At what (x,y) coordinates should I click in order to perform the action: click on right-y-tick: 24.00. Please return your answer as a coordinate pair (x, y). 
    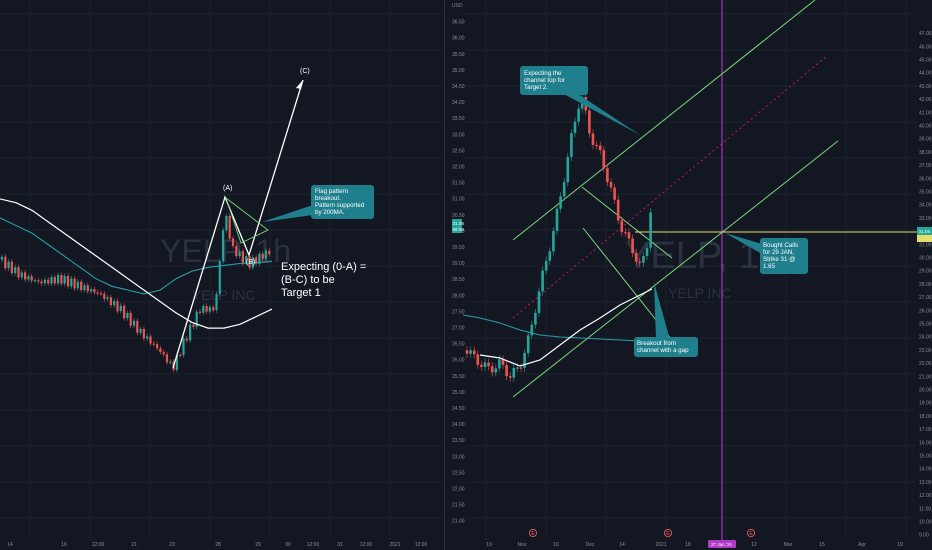
    Looking at the image, I should click on (458, 425).